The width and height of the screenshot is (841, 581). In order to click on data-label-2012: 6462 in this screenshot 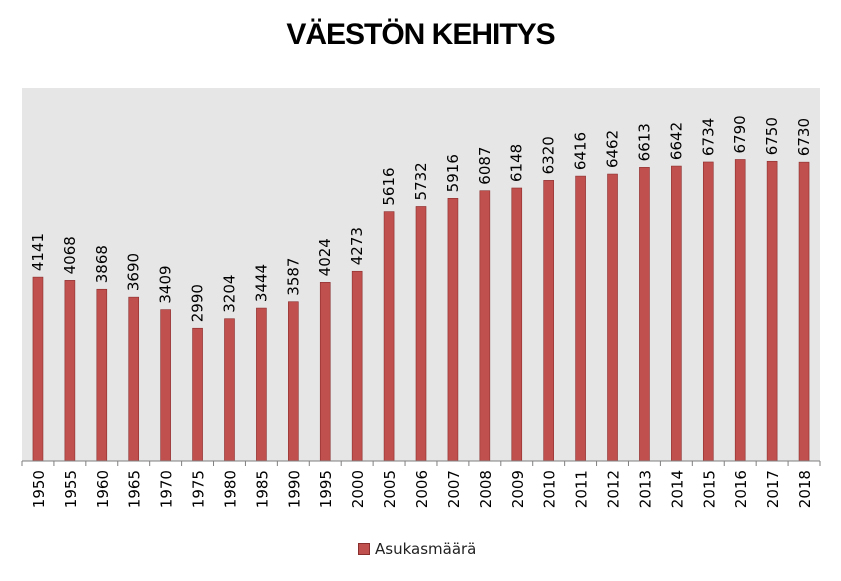, I will do `click(613, 149)`.